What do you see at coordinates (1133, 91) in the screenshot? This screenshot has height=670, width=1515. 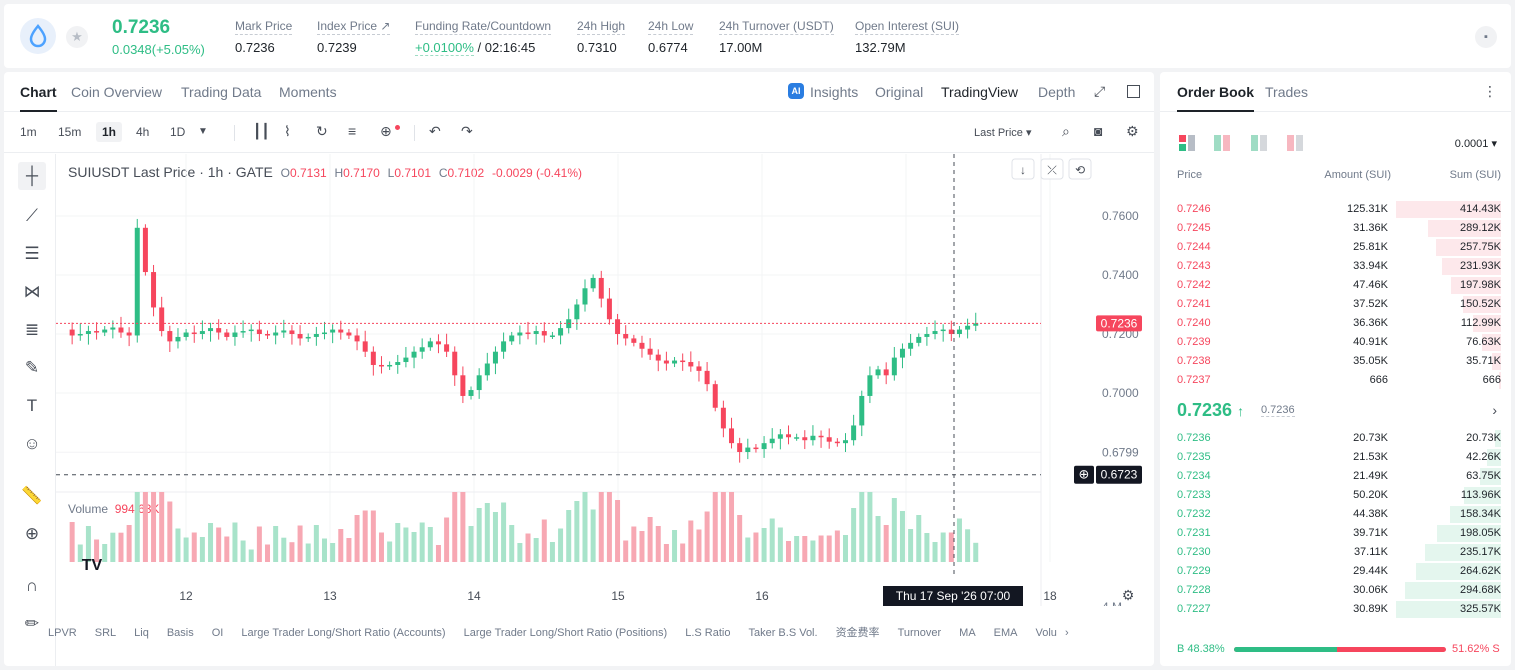 I see `window-icon` at bounding box center [1133, 91].